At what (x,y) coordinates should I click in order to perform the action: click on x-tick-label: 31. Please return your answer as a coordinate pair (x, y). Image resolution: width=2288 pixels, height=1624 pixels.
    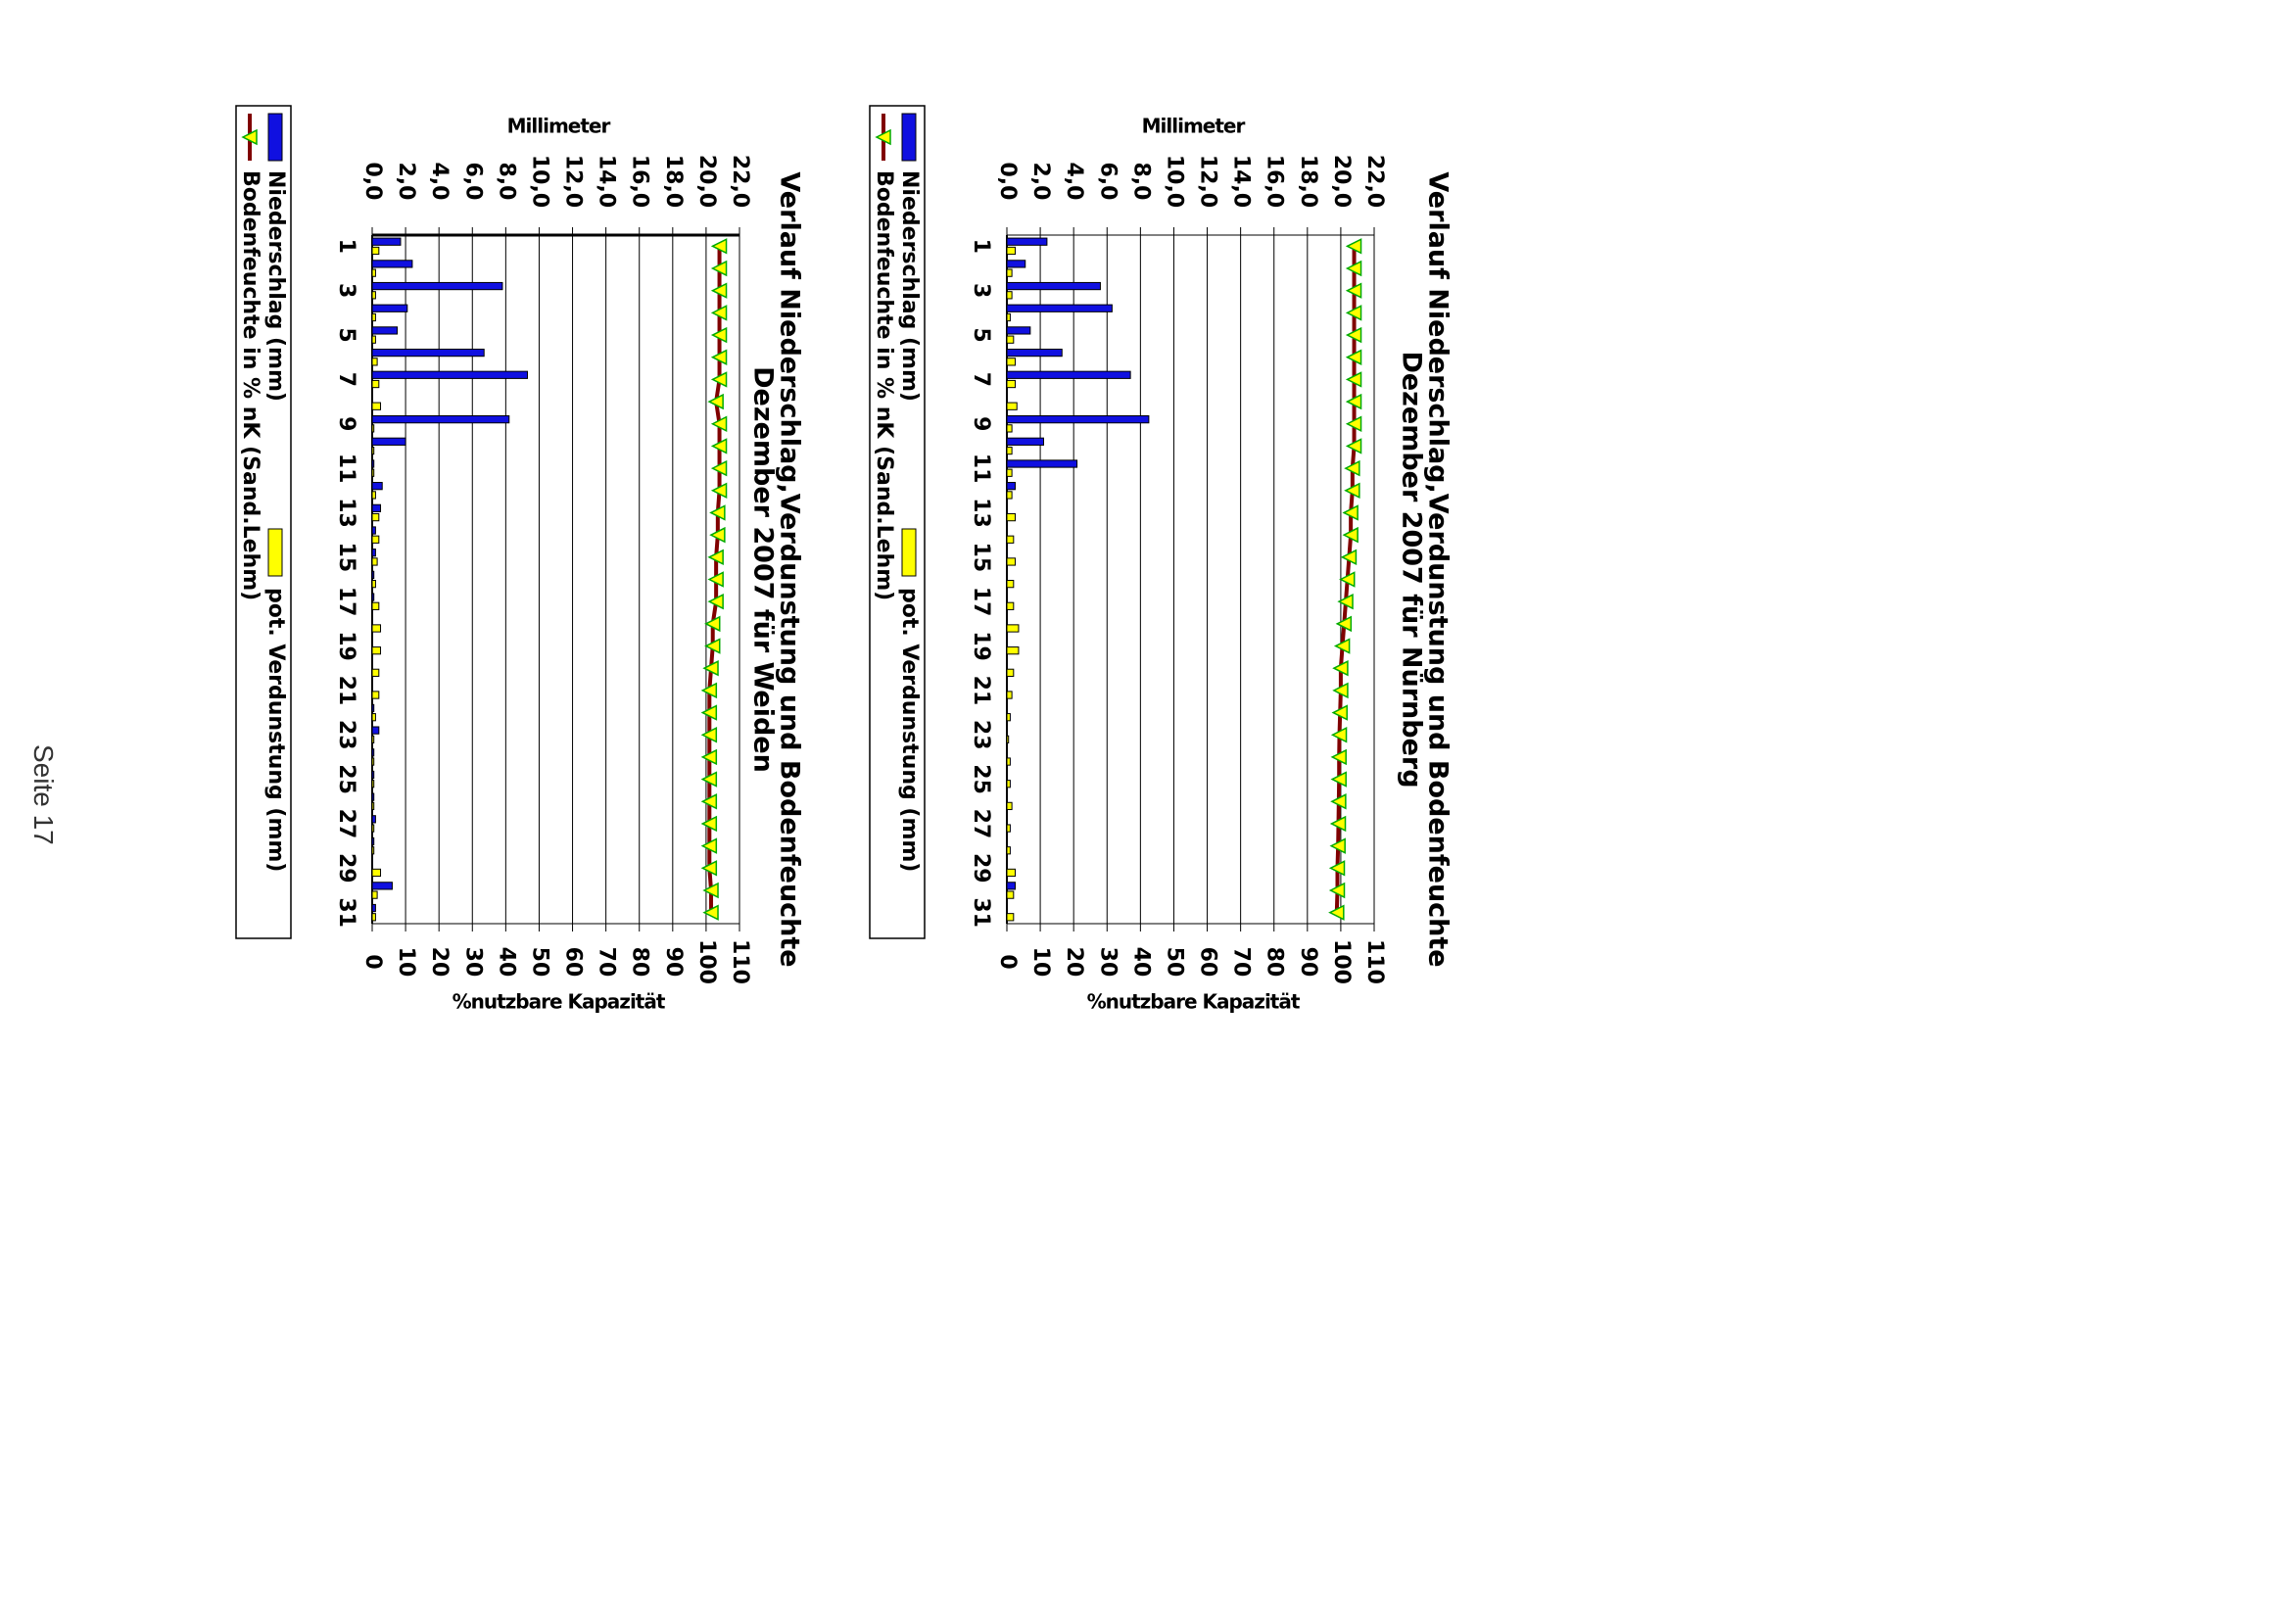
    Looking at the image, I should click on (981, 912).